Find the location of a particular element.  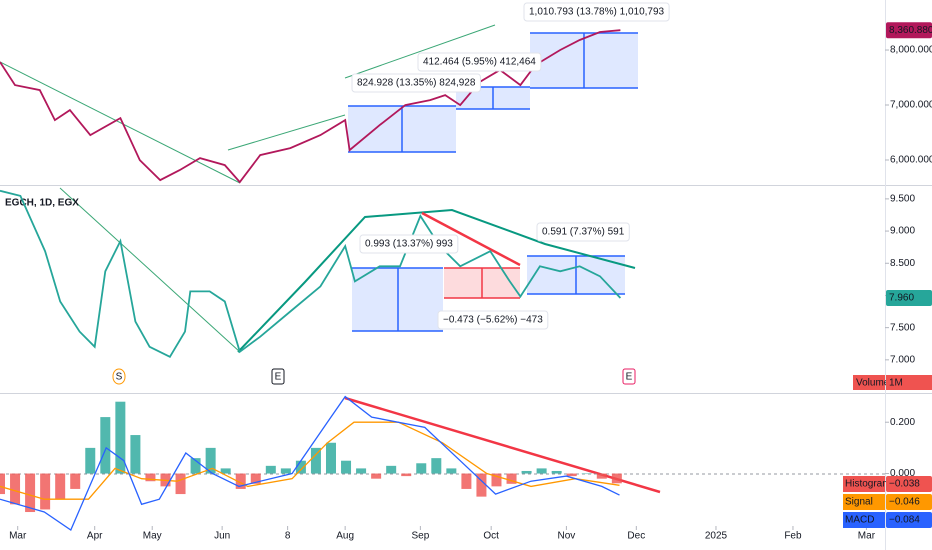

x-tick-label: Dec is located at coordinates (636, 536).